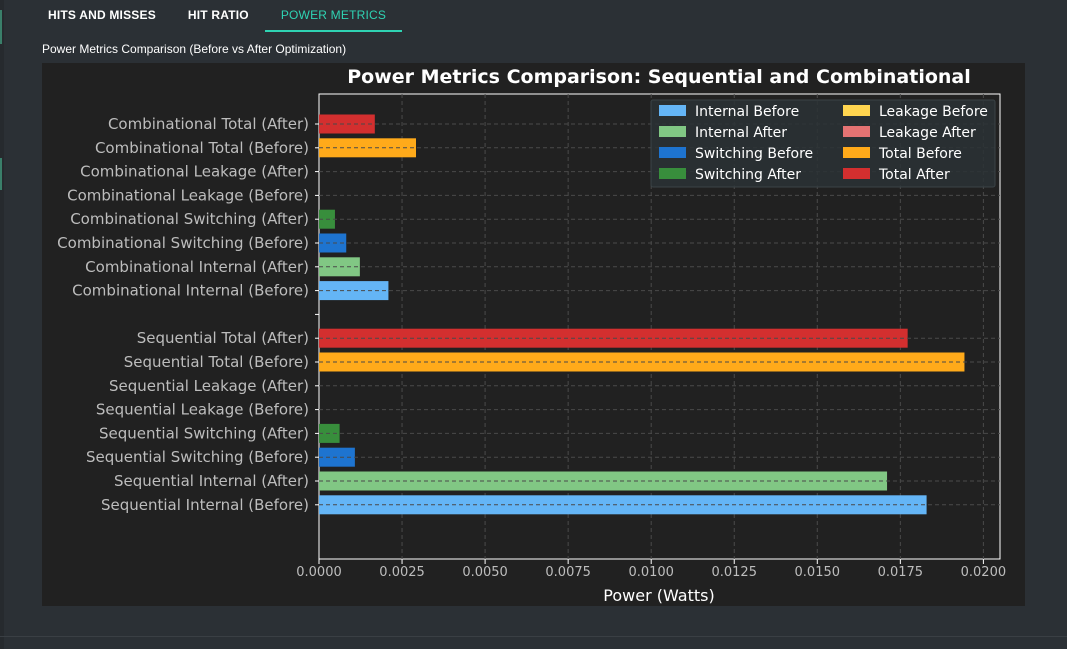  I want to click on tab-bar: HITS AND MISSES HIT RATIO POWER METRICS, so click(217, 16).